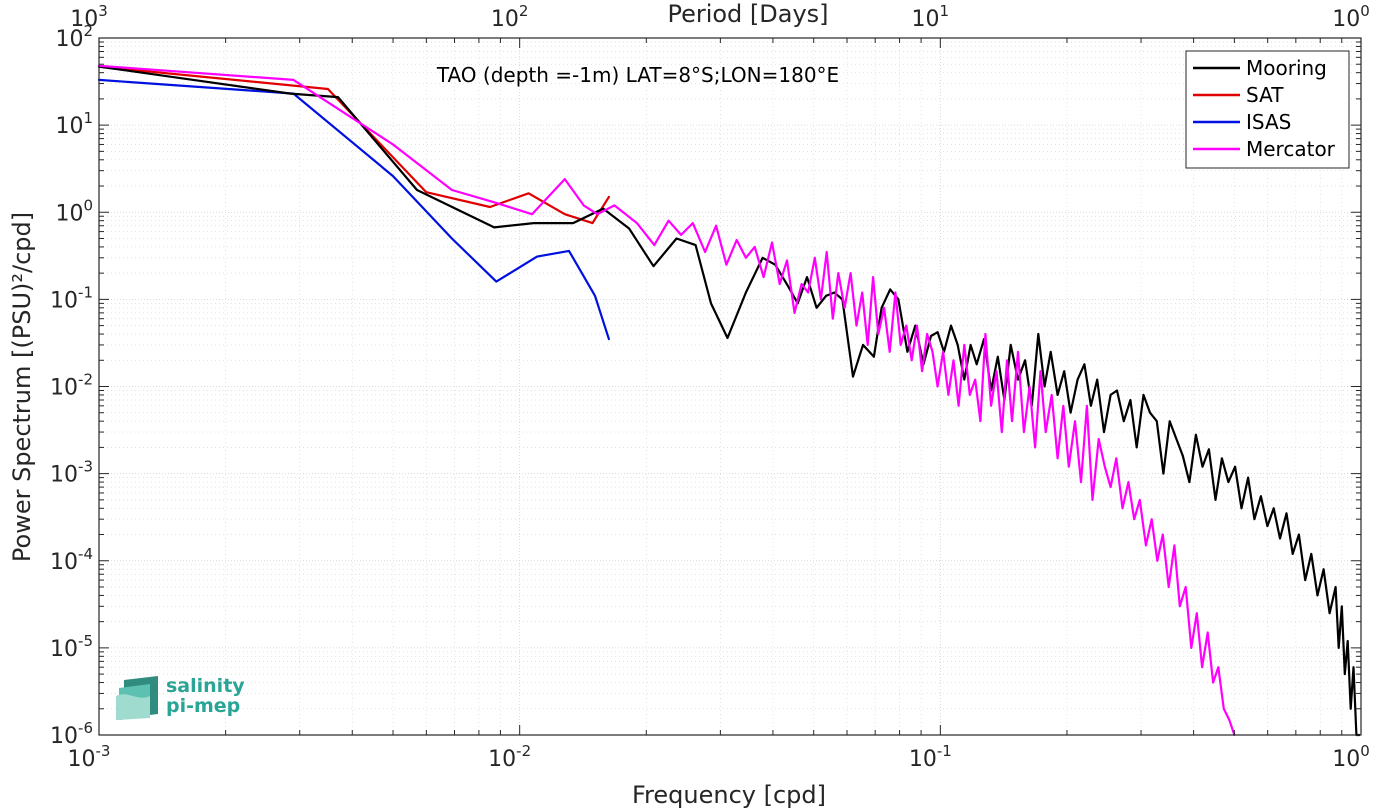  I want to click on y-tick-label: 10⁻², so click(71, 386).